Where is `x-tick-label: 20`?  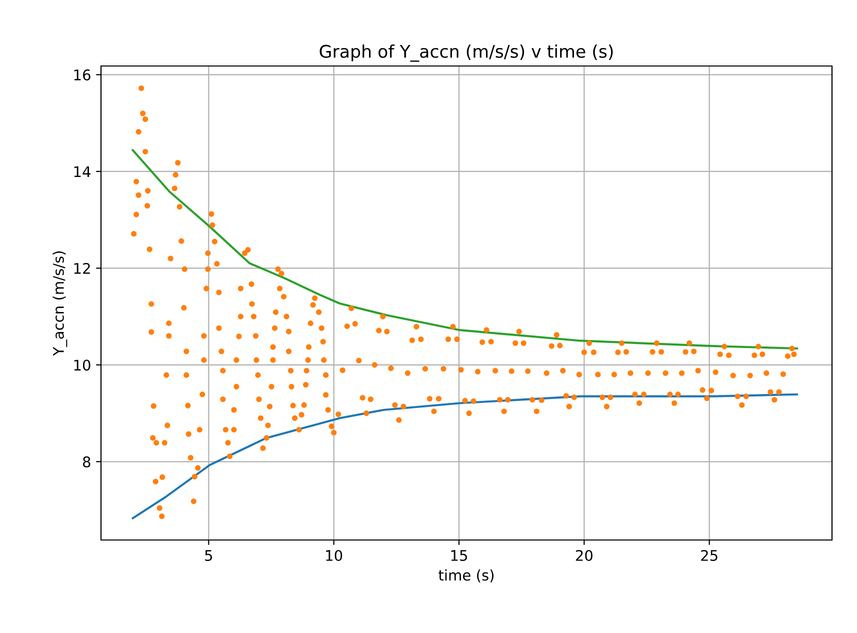
x-tick-label: 20 is located at coordinates (584, 556).